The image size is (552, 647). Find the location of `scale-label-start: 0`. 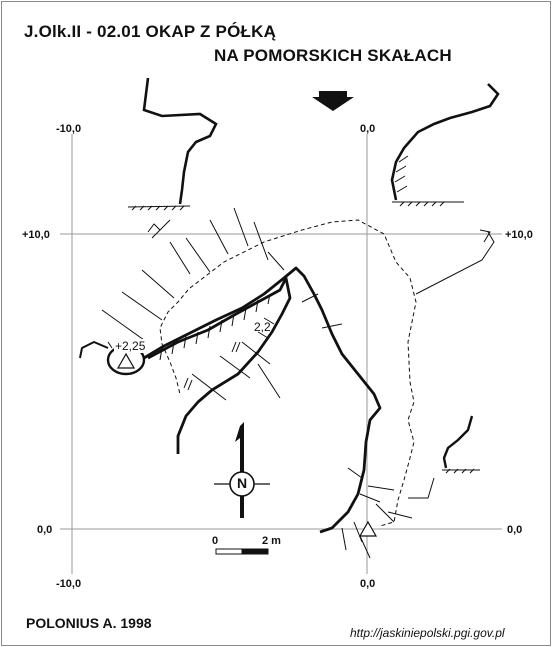

scale-label-start: 0 is located at coordinates (215, 541).